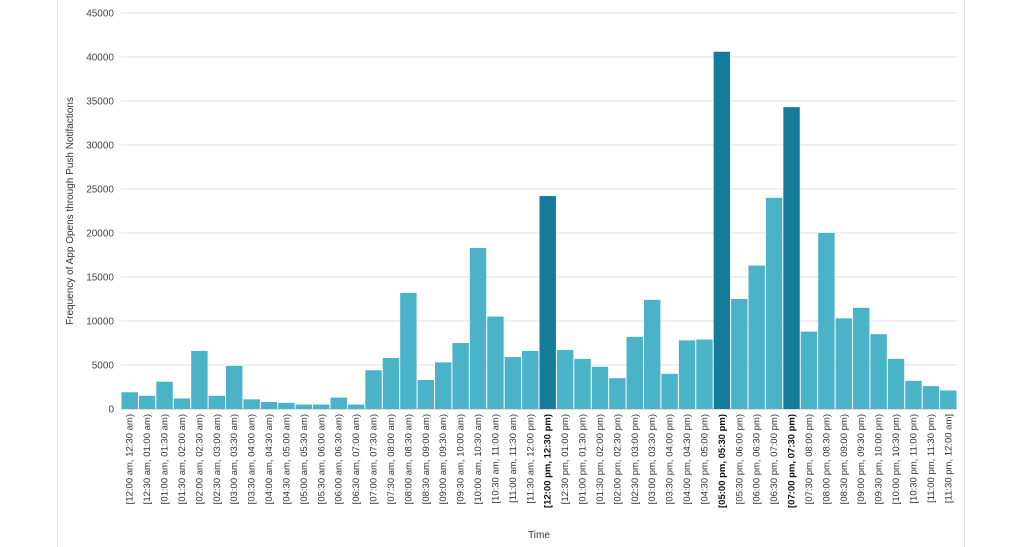 Image resolution: width=1024 pixels, height=547 pixels. Describe the element at coordinates (426, 459) in the screenshot. I see `x-tick-label: [08:30 am, 09:00 am)` at that location.